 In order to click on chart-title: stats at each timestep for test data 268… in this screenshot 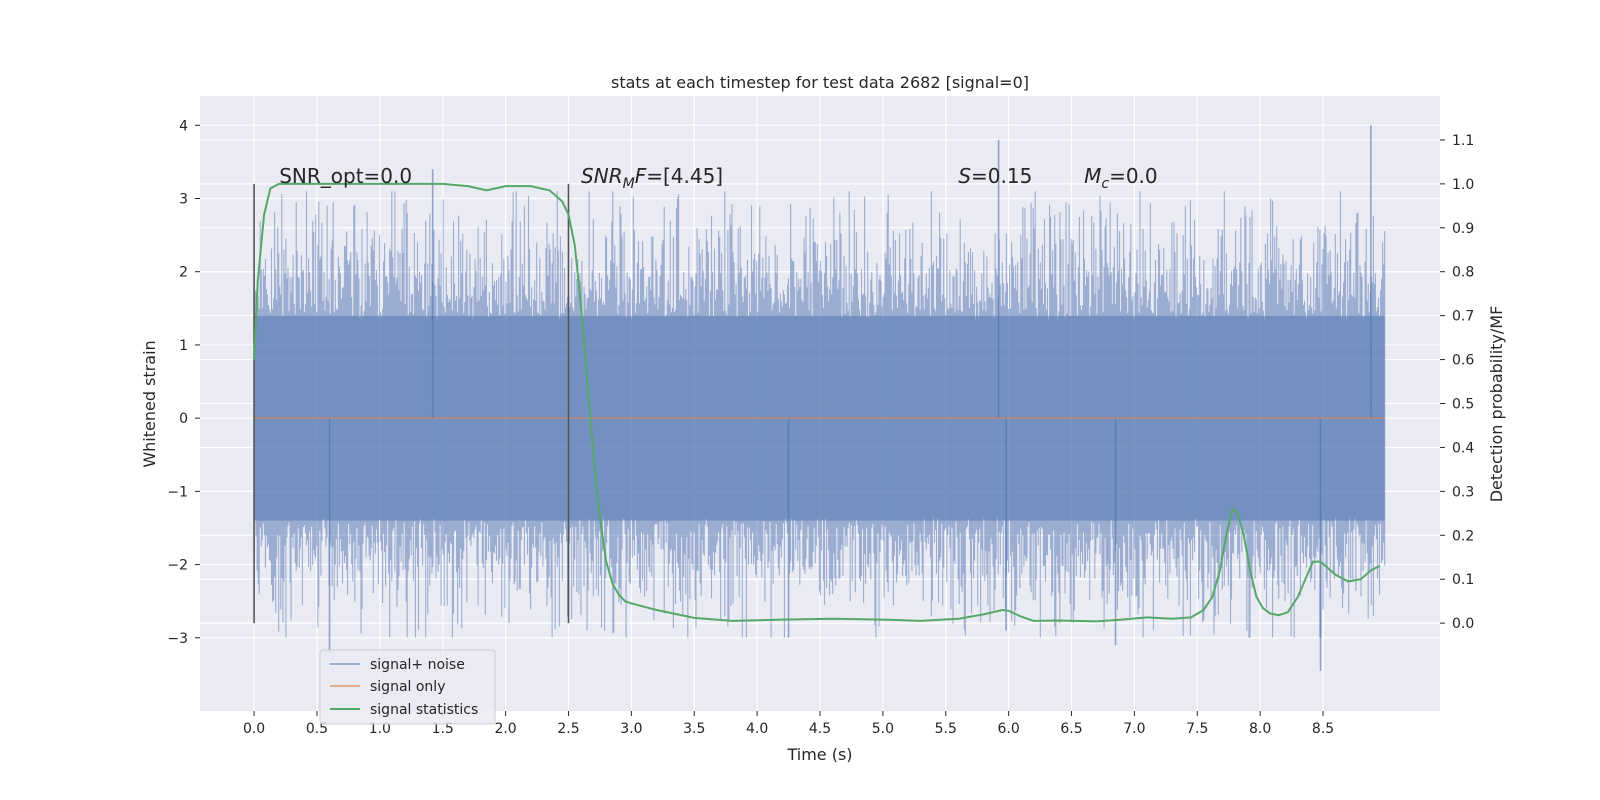, I will do `click(820, 82)`.